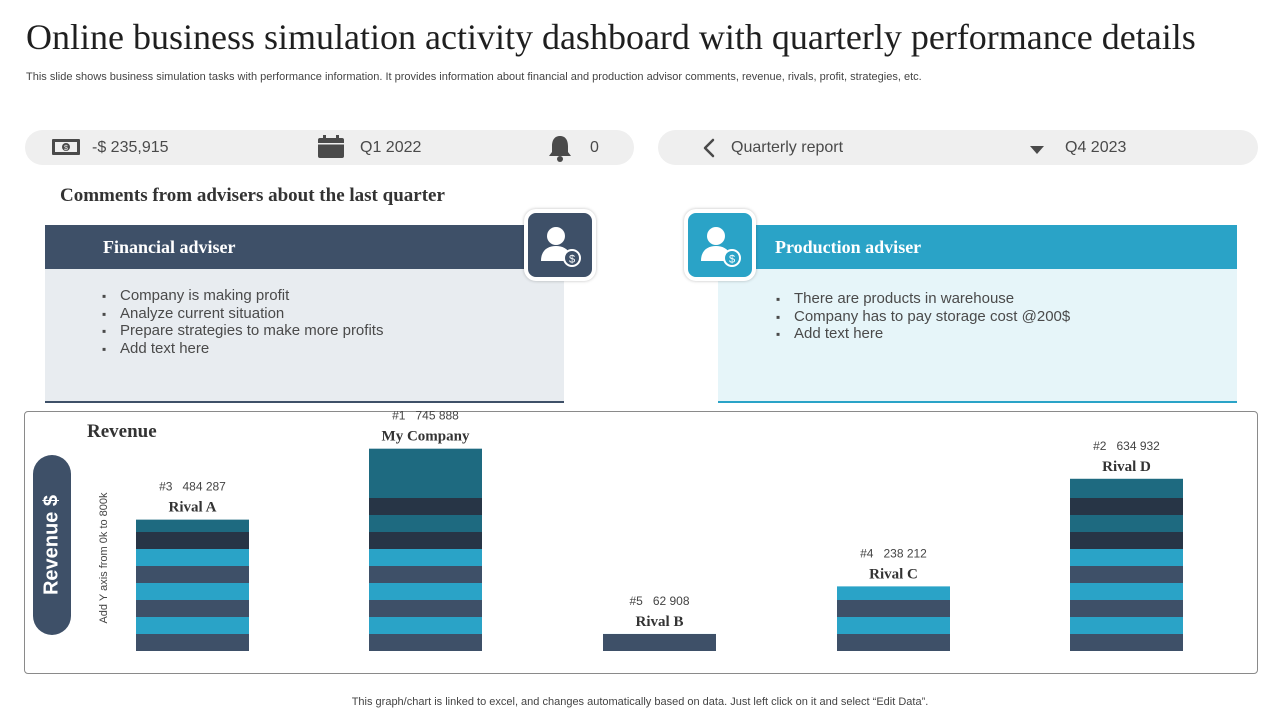 The width and height of the screenshot is (1280, 720). I want to click on category-label: My Company, so click(426, 437).